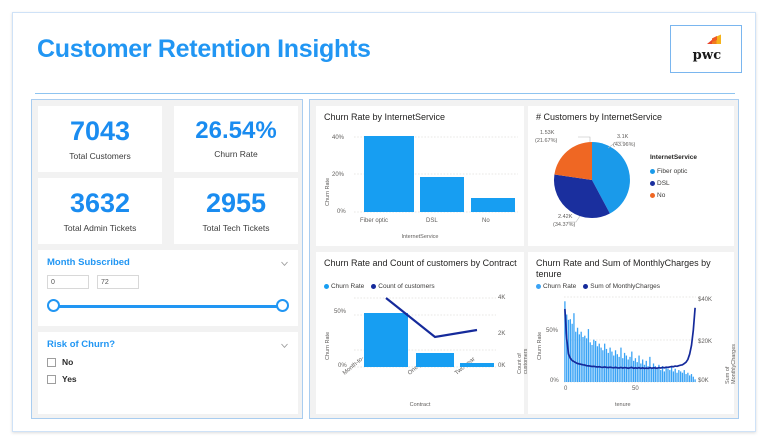 Image resolution: width=768 pixels, height=444 pixels. What do you see at coordinates (706, 49) in the screenshot?
I see `pwc-logo: pwc` at bounding box center [706, 49].